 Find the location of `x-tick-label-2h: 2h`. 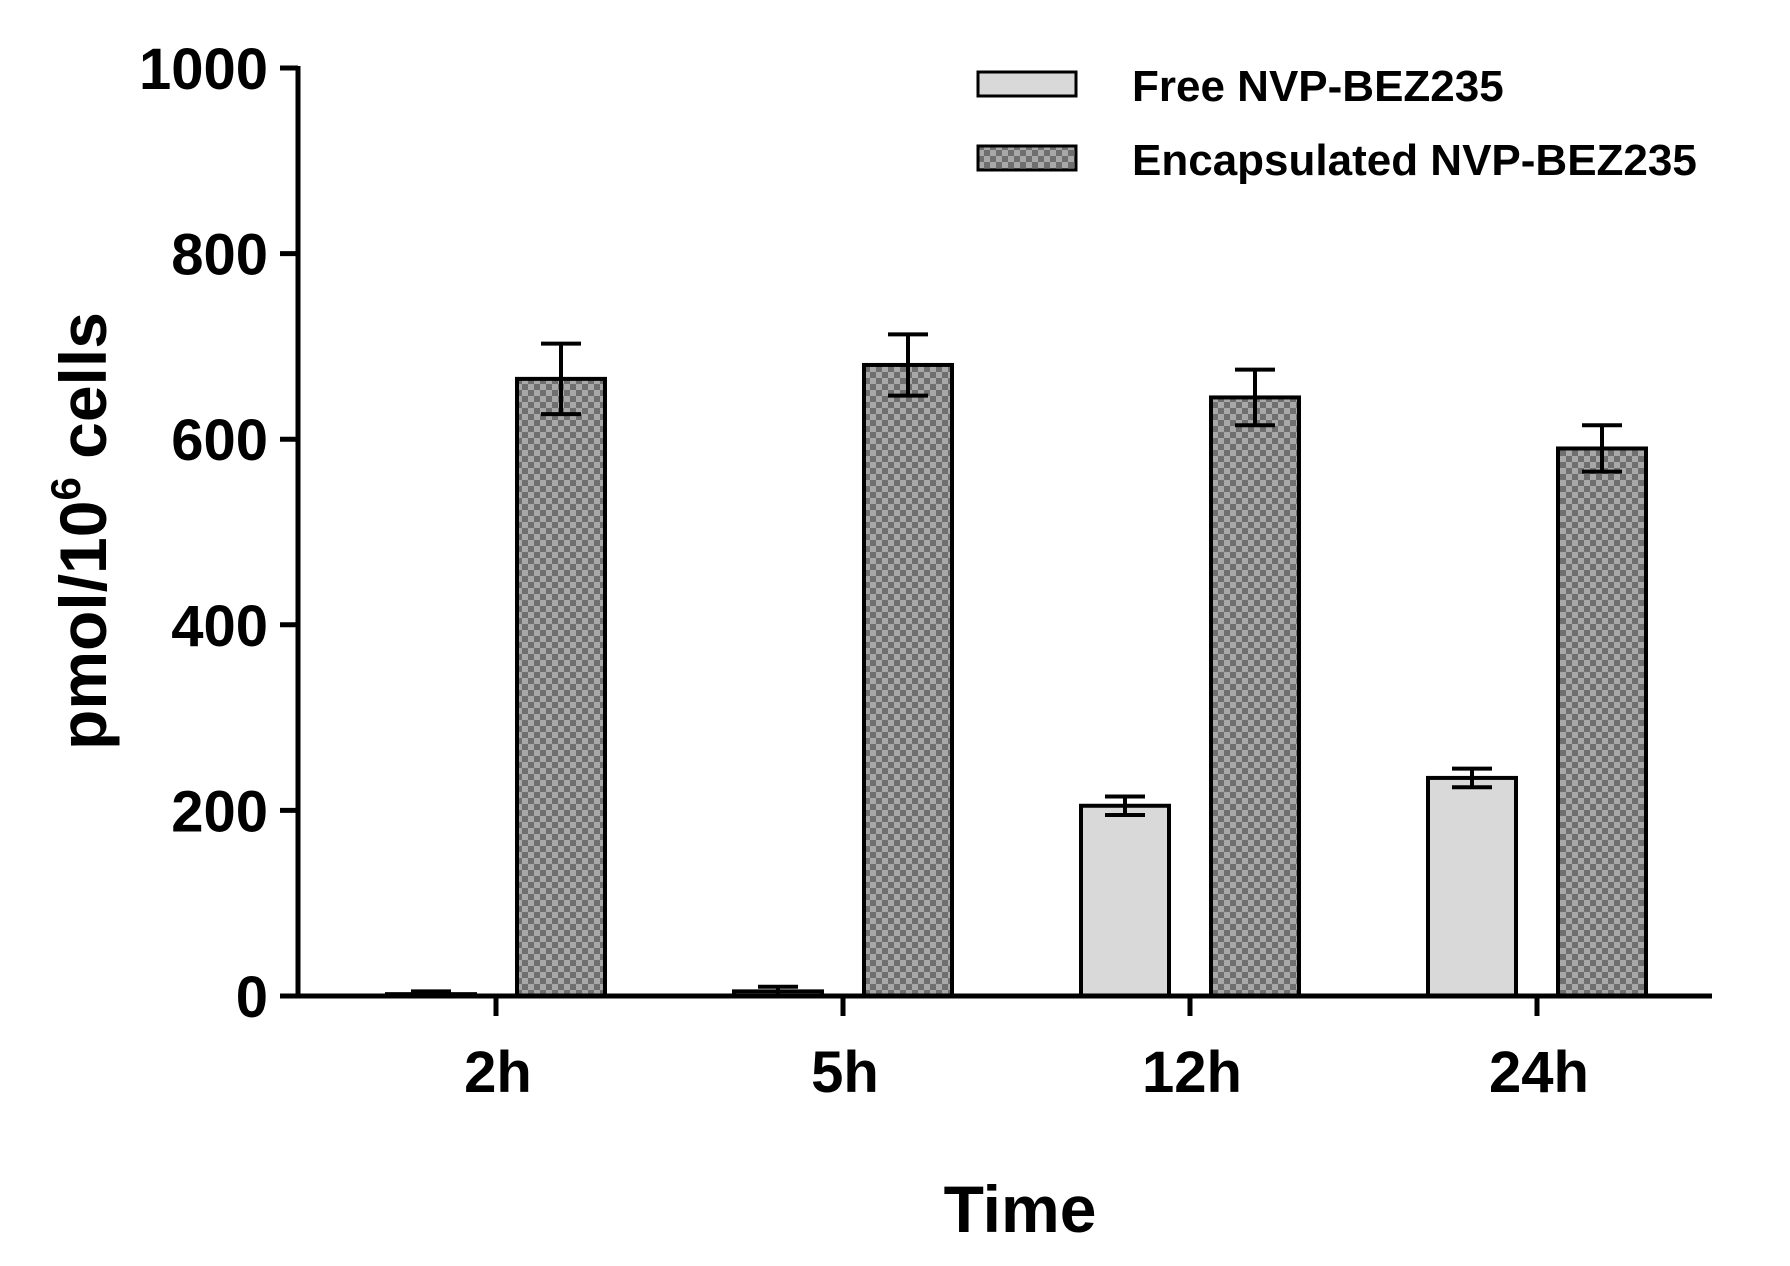

x-tick-label-2h: 2h is located at coordinates (498, 1072).